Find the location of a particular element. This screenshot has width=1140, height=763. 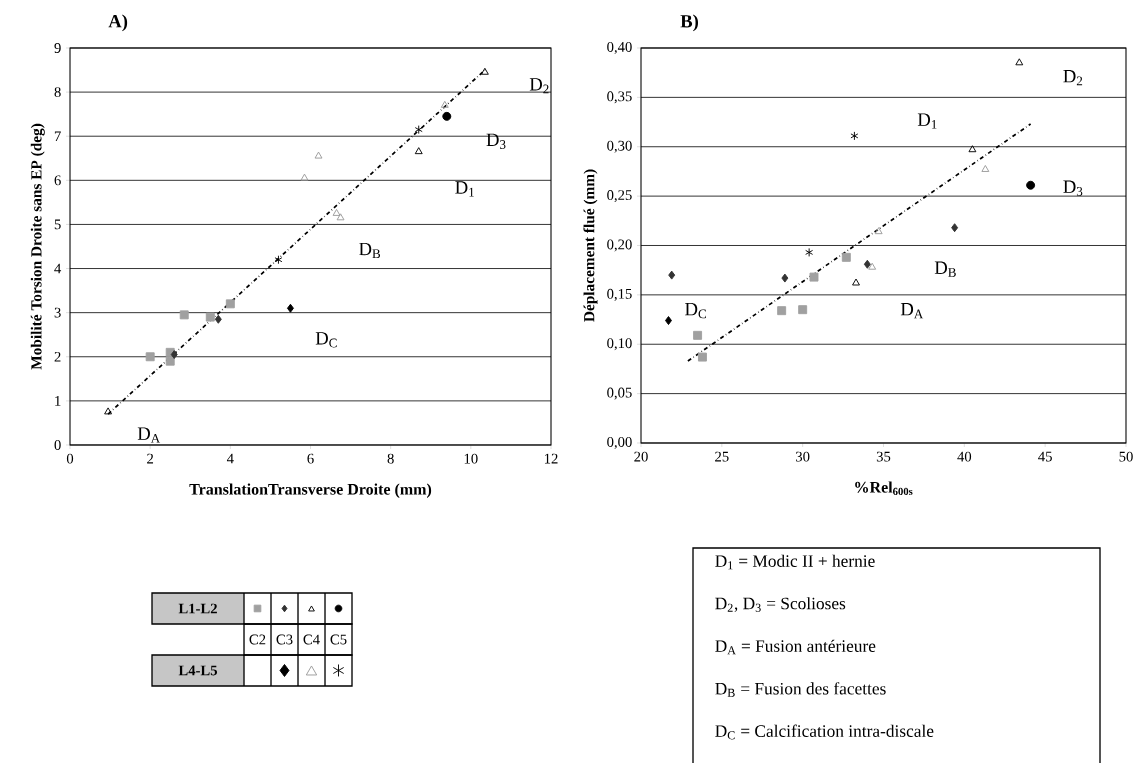

y-tick-label: 0 is located at coordinates (57, 445).